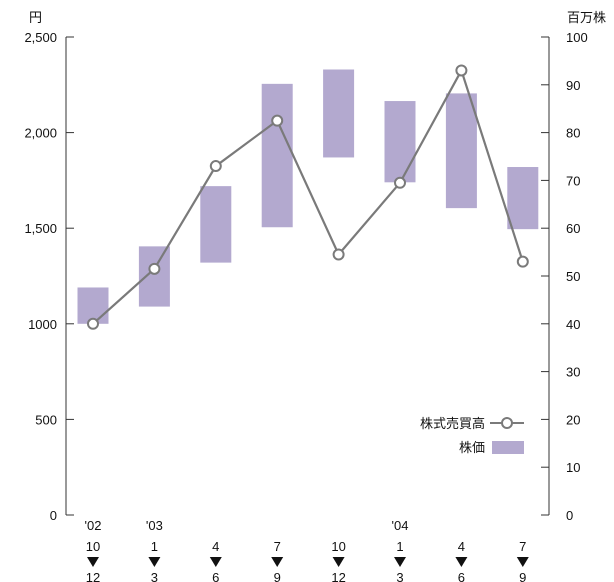 This screenshot has width=614, height=582. What do you see at coordinates (53, 515) in the screenshot?
I see `left-tick-label: 0` at bounding box center [53, 515].